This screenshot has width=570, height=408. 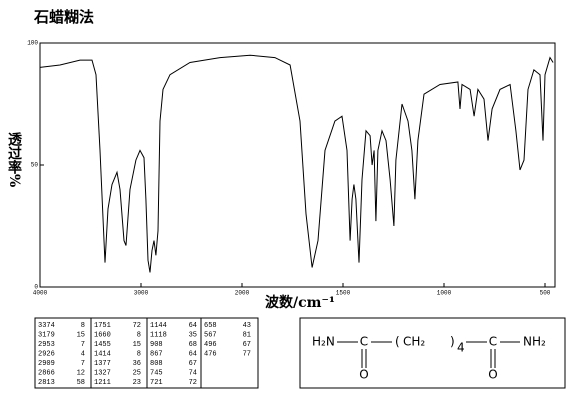 I want to click on x-tick-label: 500, so click(x=545, y=293).